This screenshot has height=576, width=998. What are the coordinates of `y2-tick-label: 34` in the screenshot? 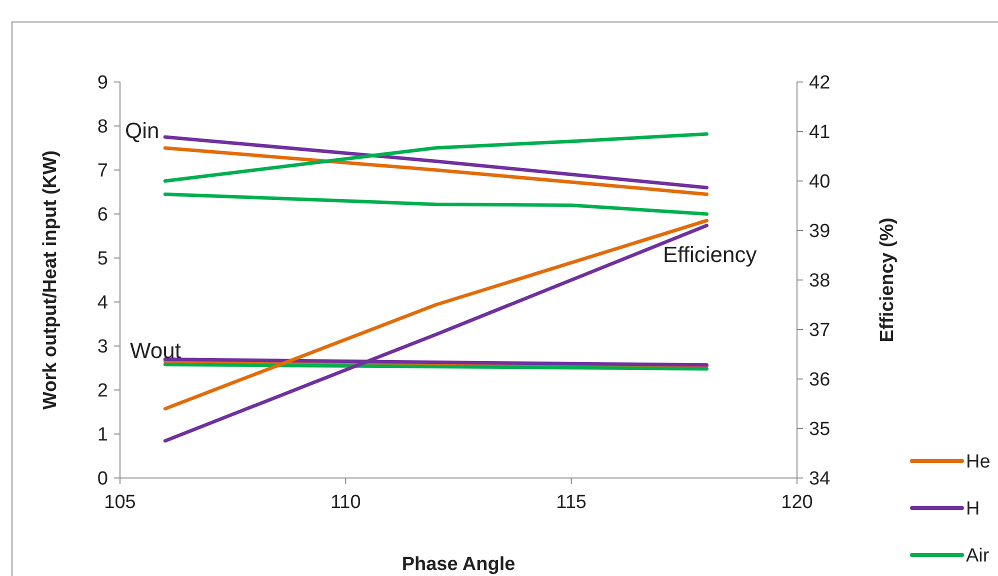 It's located at (820, 479).